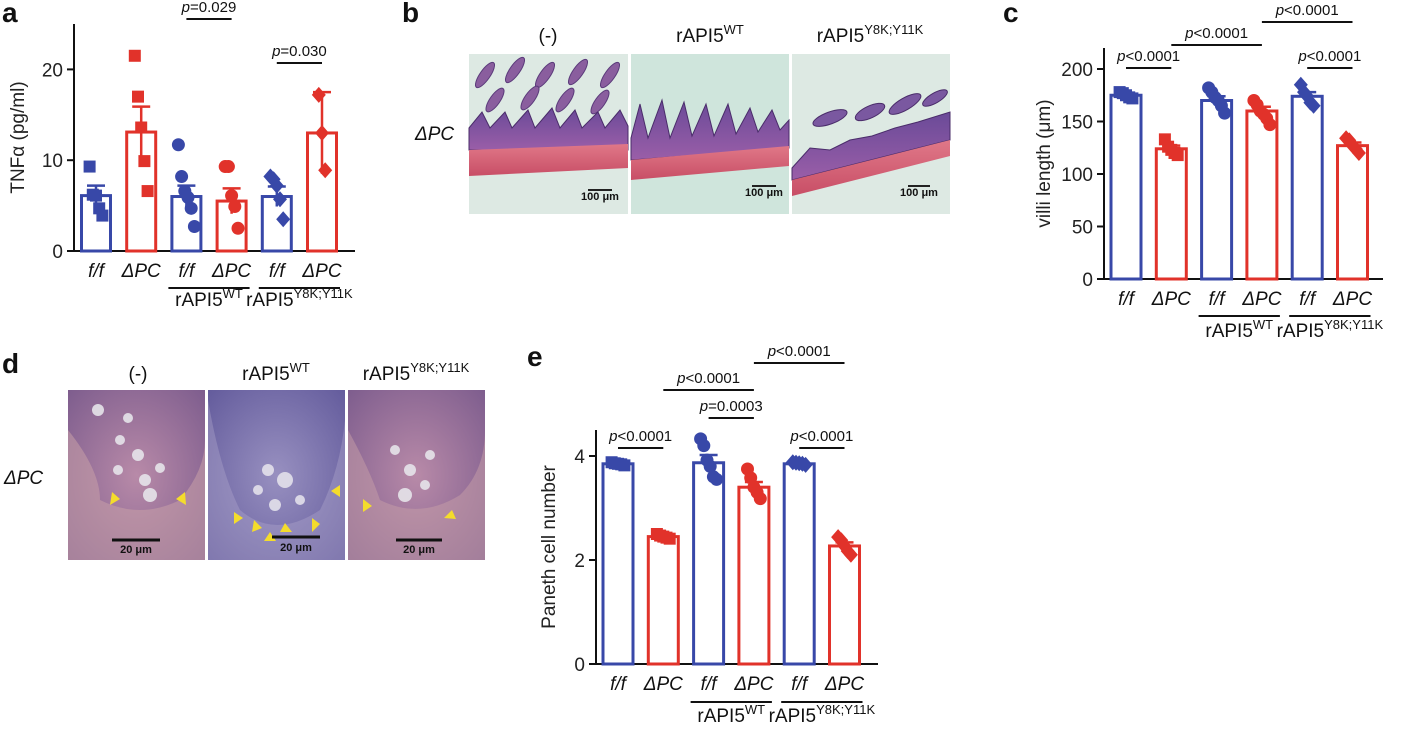 The height and width of the screenshot is (734, 1406). What do you see at coordinates (549, 546) in the screenshot?
I see `y-axis-label: Paneth cell number` at bounding box center [549, 546].